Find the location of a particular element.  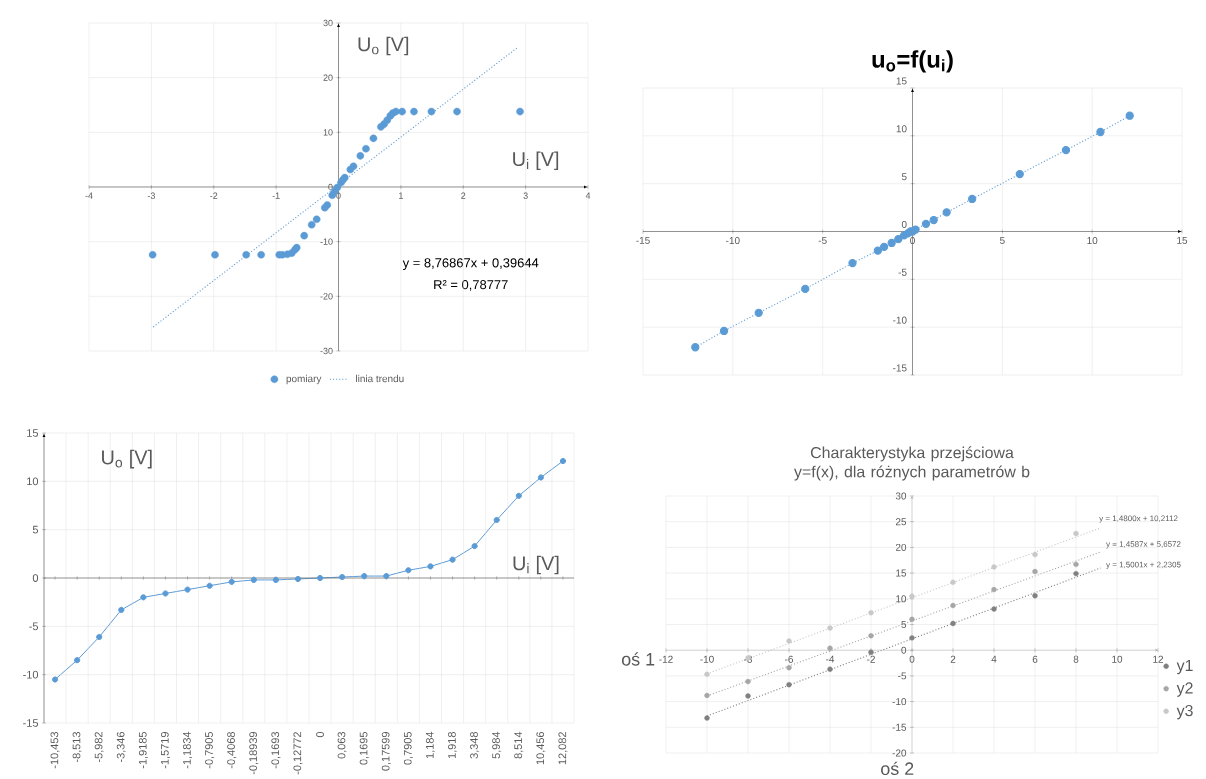

x-tick-label: -15 is located at coordinates (643, 240).